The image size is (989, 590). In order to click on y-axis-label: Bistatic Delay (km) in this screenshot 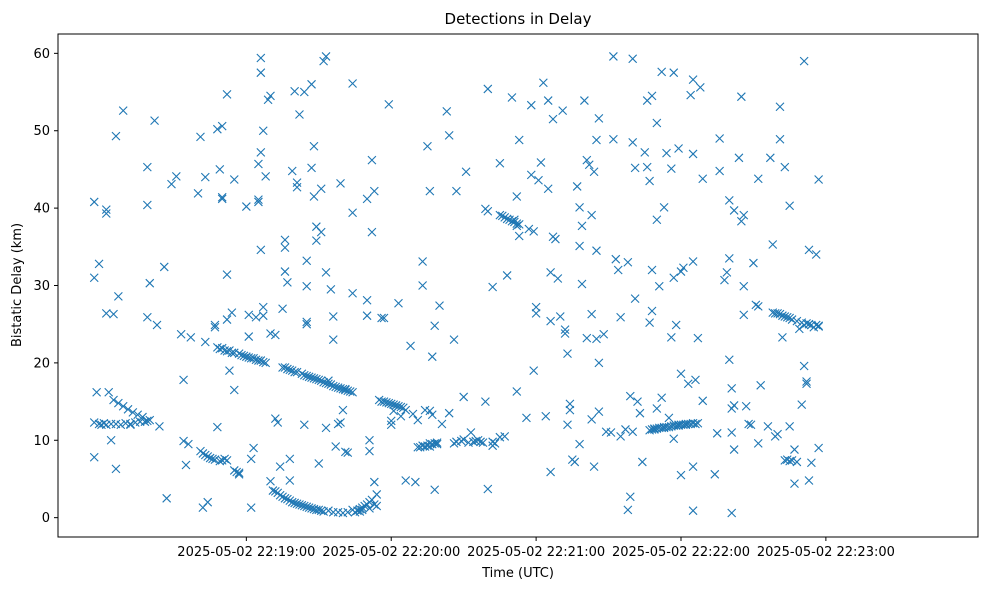, I will do `click(17, 285)`.